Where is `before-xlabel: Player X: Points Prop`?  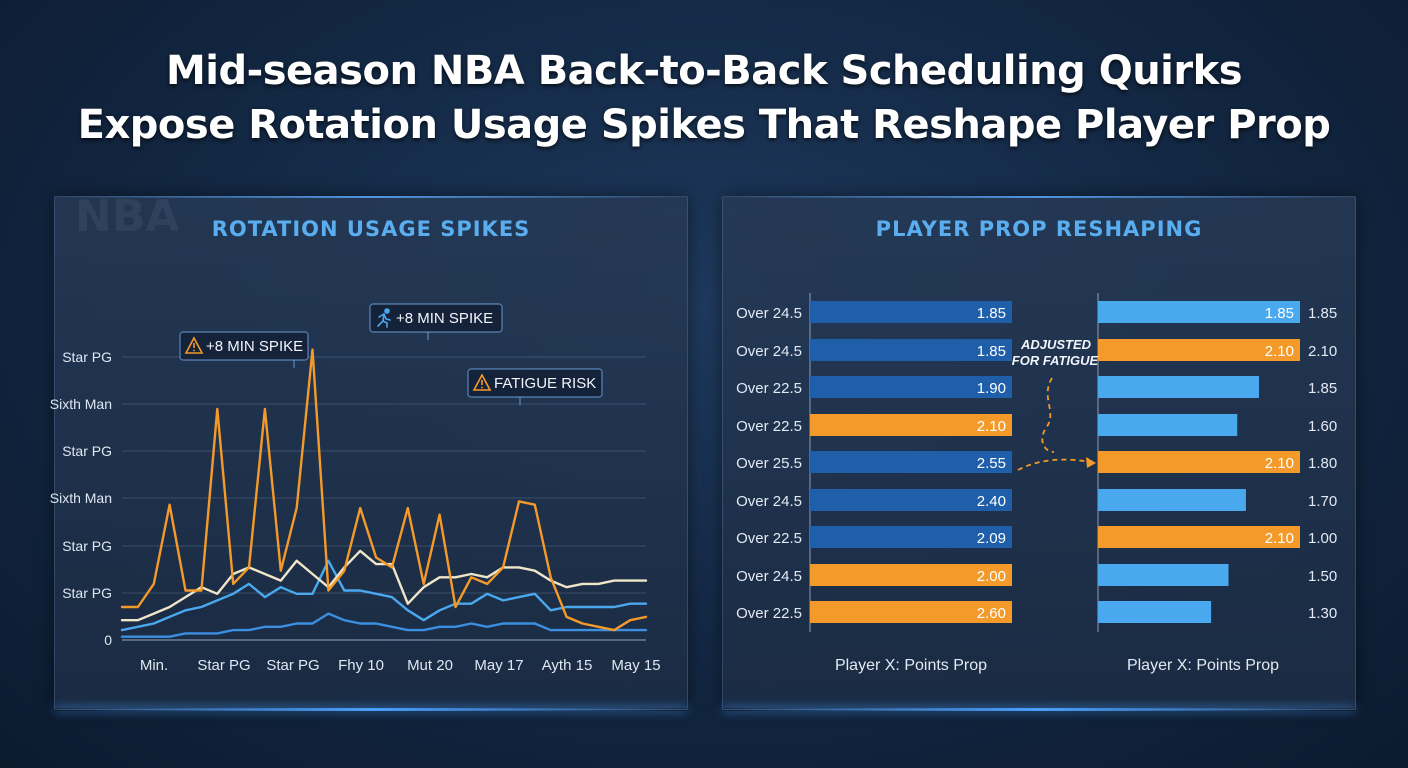
before-xlabel: Player X: Points Prop is located at coordinates (911, 665).